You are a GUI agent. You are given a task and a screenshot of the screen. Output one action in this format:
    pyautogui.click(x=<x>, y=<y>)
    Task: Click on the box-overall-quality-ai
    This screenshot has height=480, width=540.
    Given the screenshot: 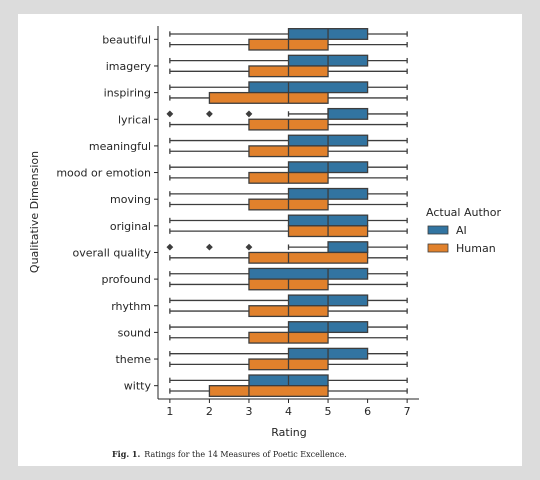 What is the action you would take?
    pyautogui.click(x=287, y=247)
    